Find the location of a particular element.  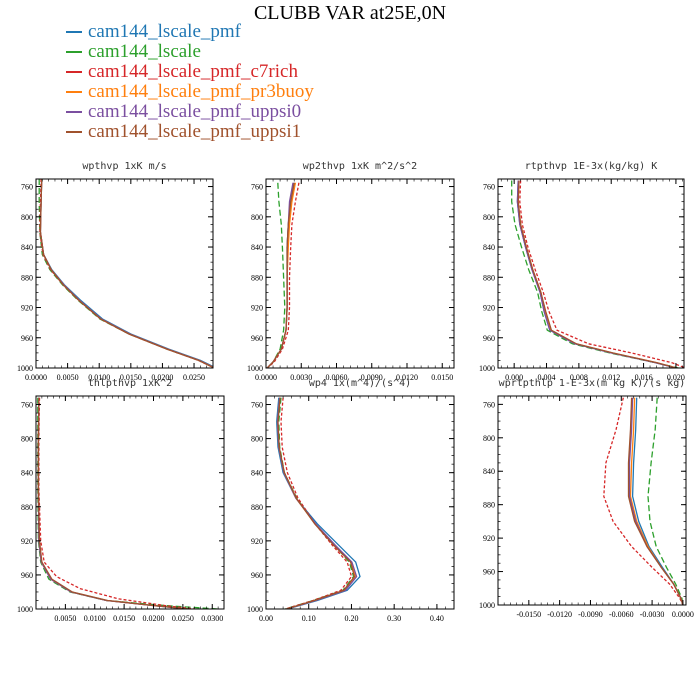

legend-entry: cam144_lscale_pmf_pr3buoy is located at coordinates (190, 92).